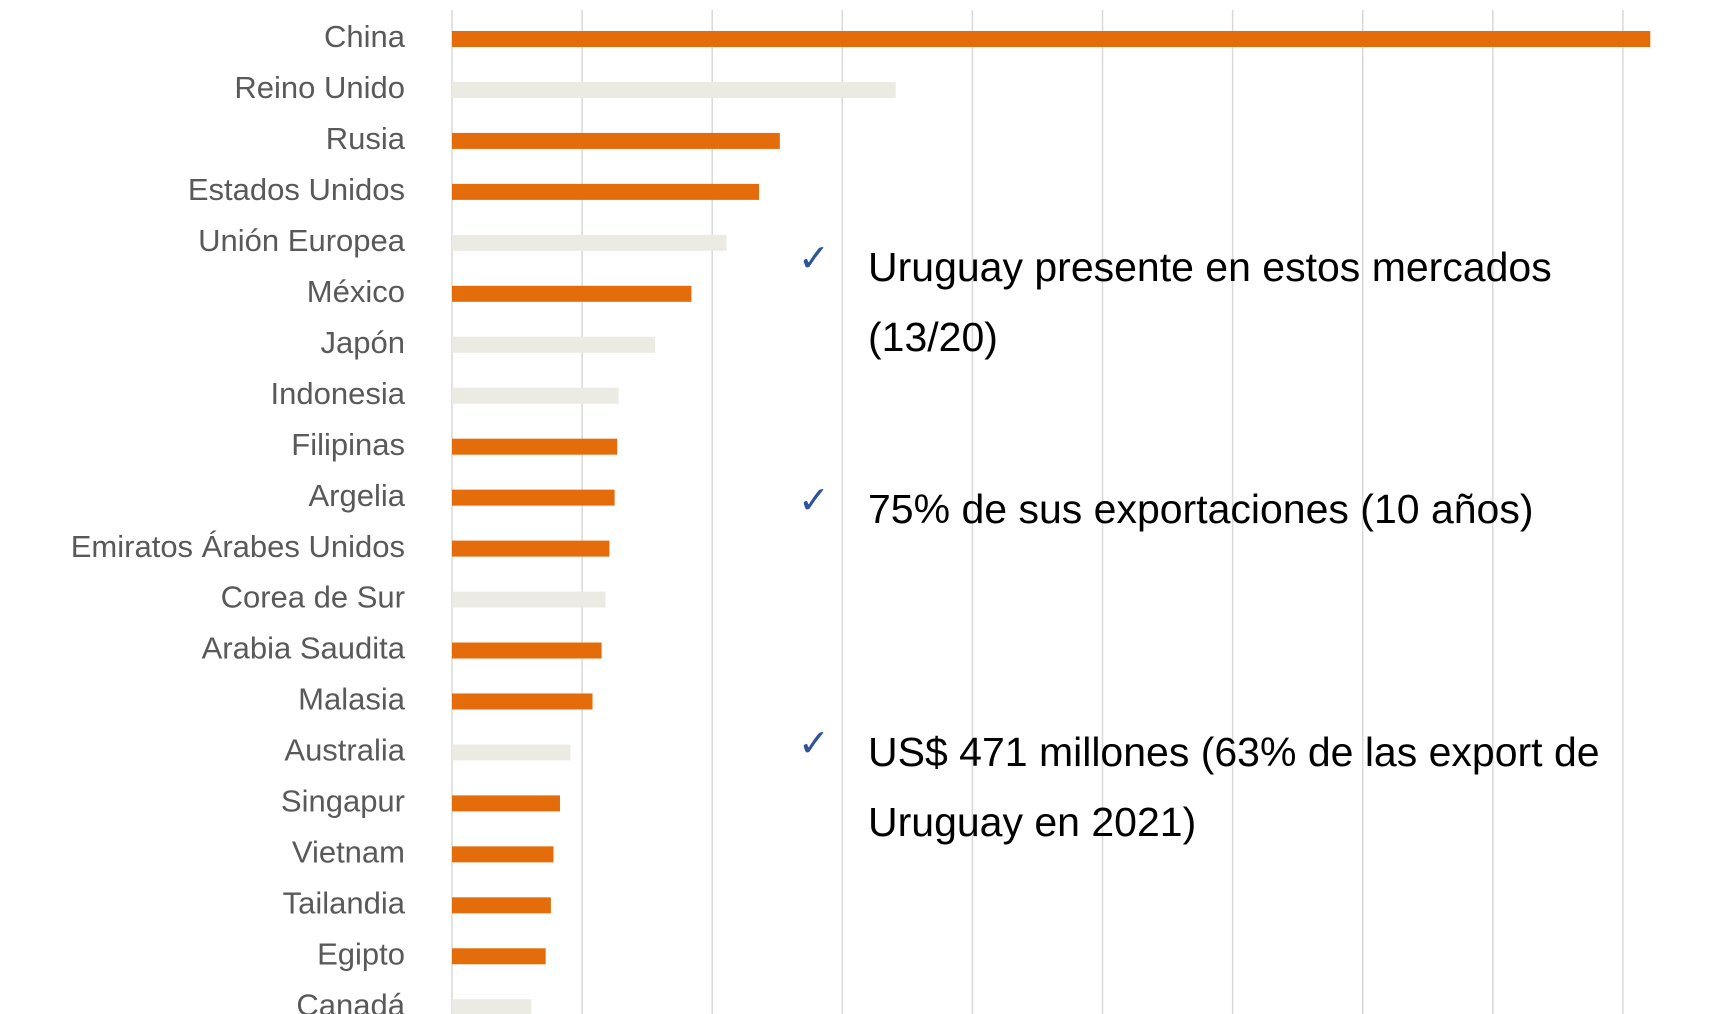 The height and width of the screenshot is (1014, 1719). What do you see at coordinates (338, 393) in the screenshot?
I see `y-tick-label: Indonesia` at bounding box center [338, 393].